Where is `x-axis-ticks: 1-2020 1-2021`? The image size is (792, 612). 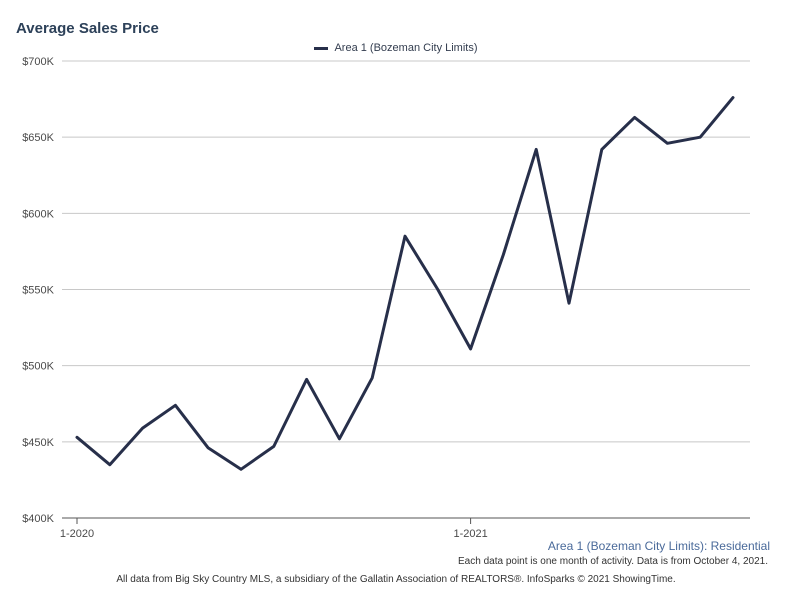
x-axis-ticks: 1-2020 1-2021 is located at coordinates (274, 529).